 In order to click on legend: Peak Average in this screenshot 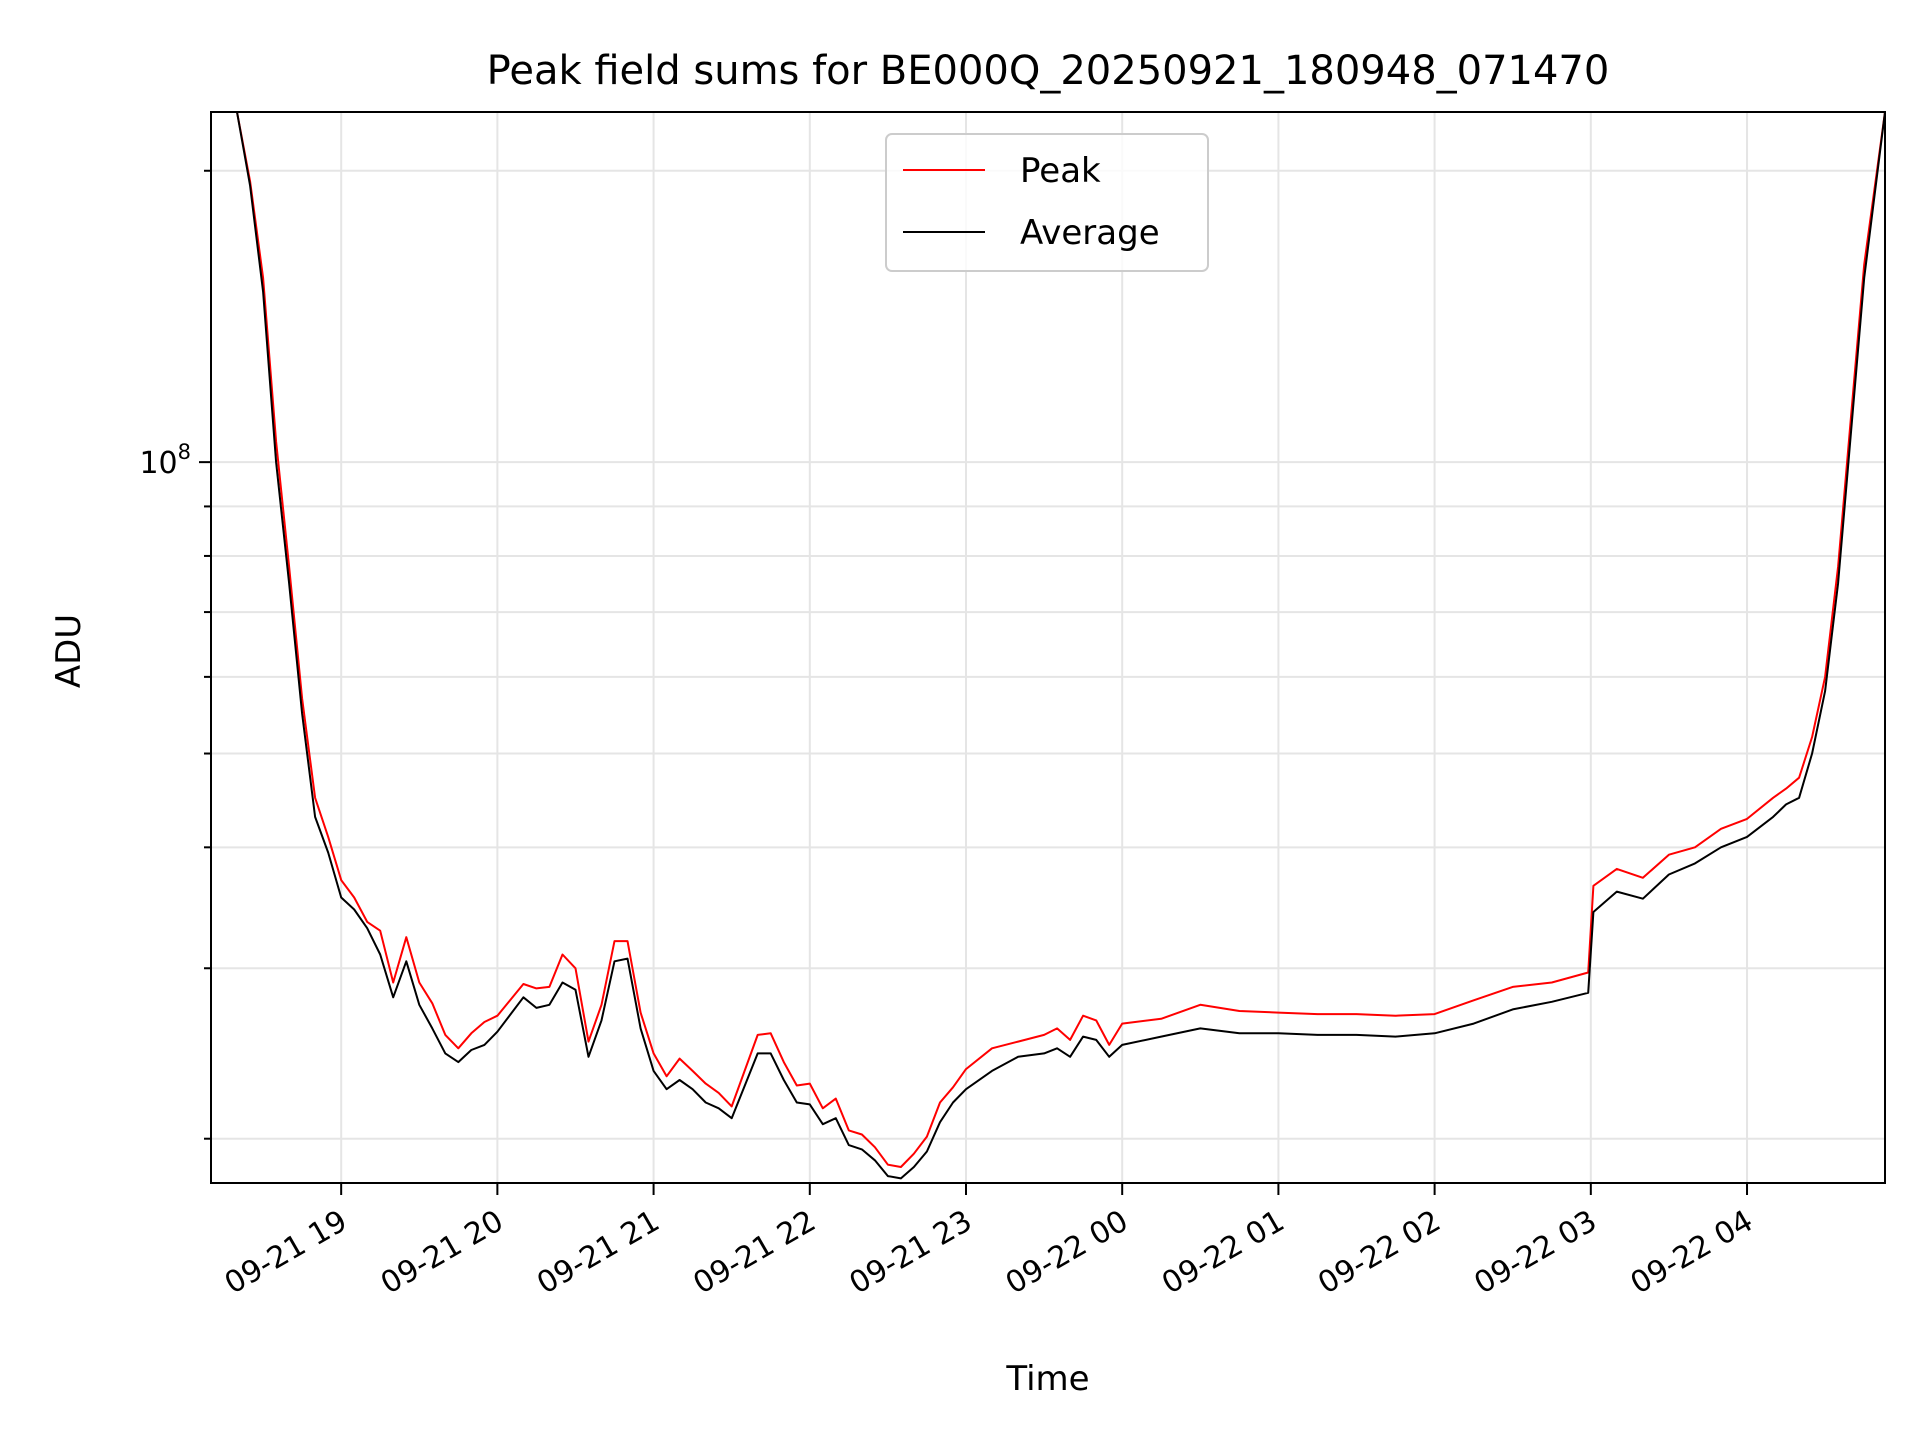, I will do `click(1047, 202)`.